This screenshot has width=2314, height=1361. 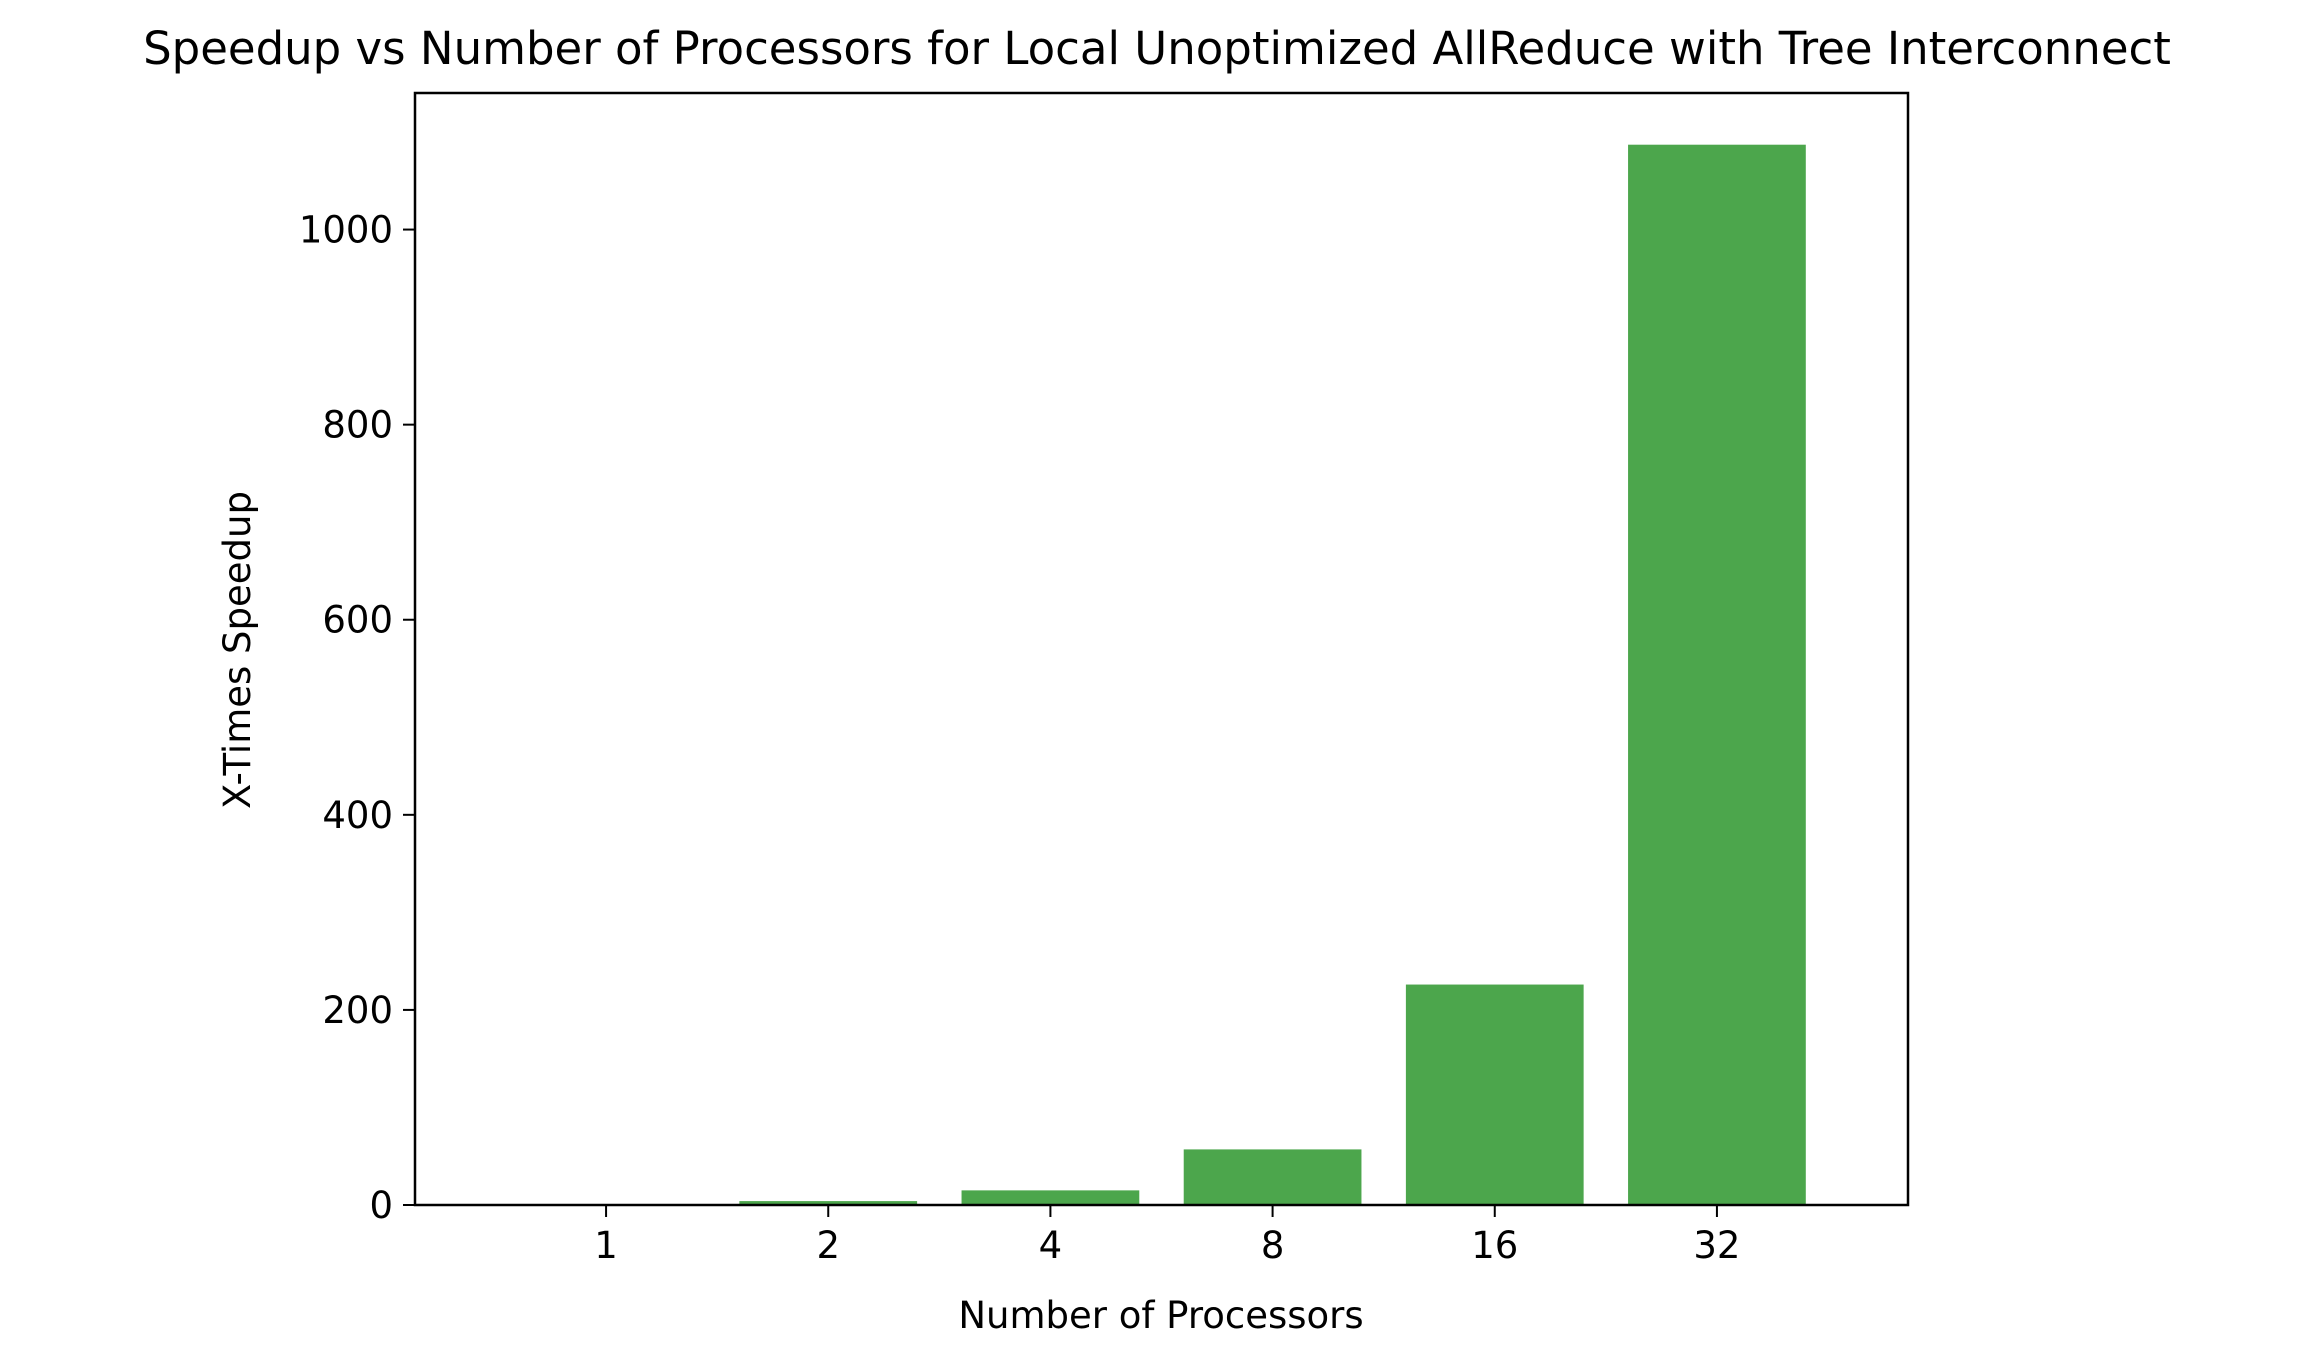 I want to click on y-axis-label: X-Times Speedup, so click(x=237, y=650).